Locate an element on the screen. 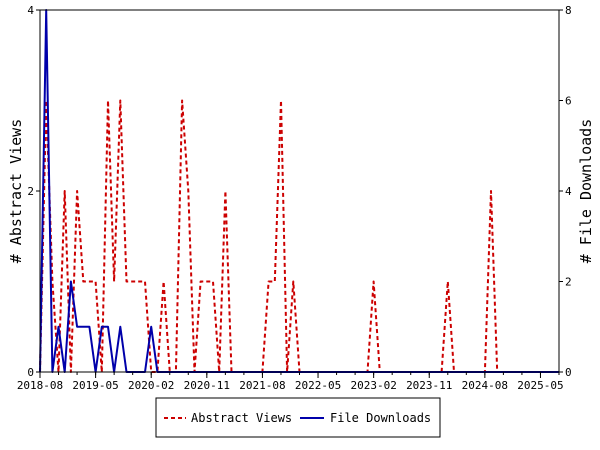  x-tick-label: 2020-02 is located at coordinates (151, 385).